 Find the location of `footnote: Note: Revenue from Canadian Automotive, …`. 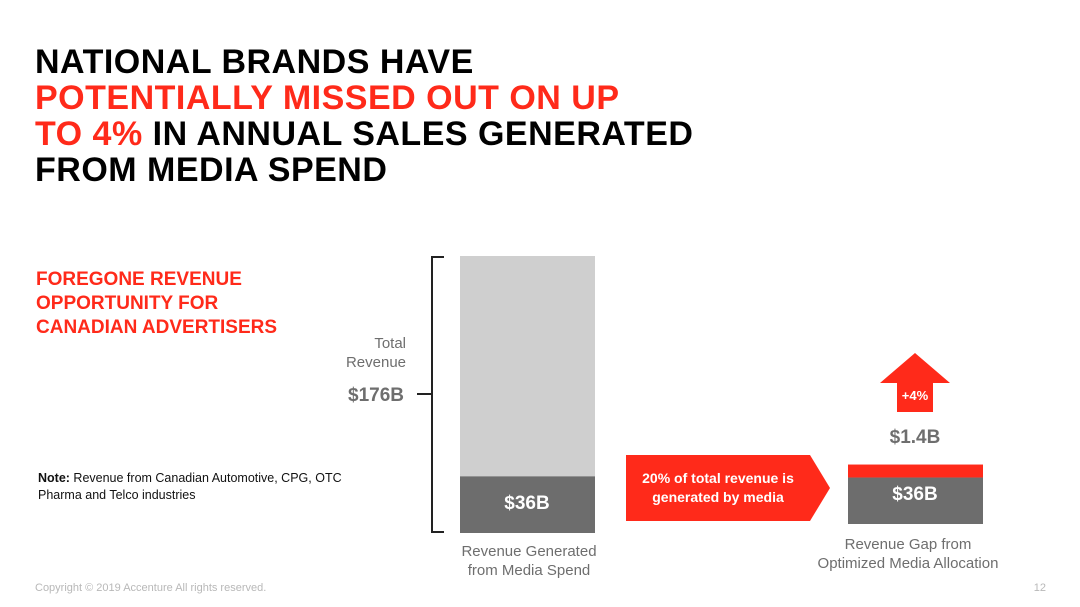

footnote: Note: Revenue from Canadian Automotive, … is located at coordinates (198, 487).